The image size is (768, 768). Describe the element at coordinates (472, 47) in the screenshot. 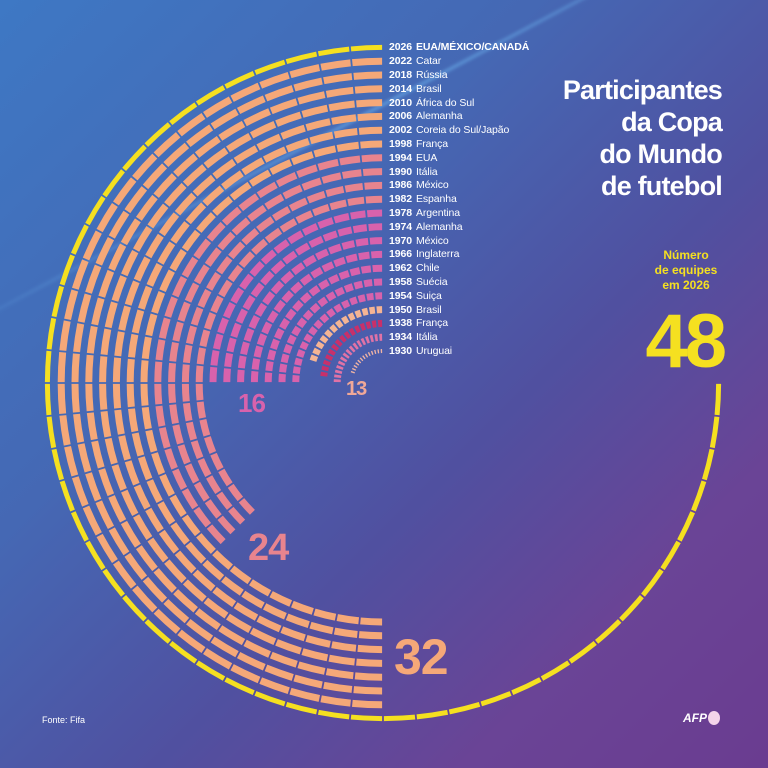

I see `edition-host: EUA/MÉXICO/CANADÁ` at that location.